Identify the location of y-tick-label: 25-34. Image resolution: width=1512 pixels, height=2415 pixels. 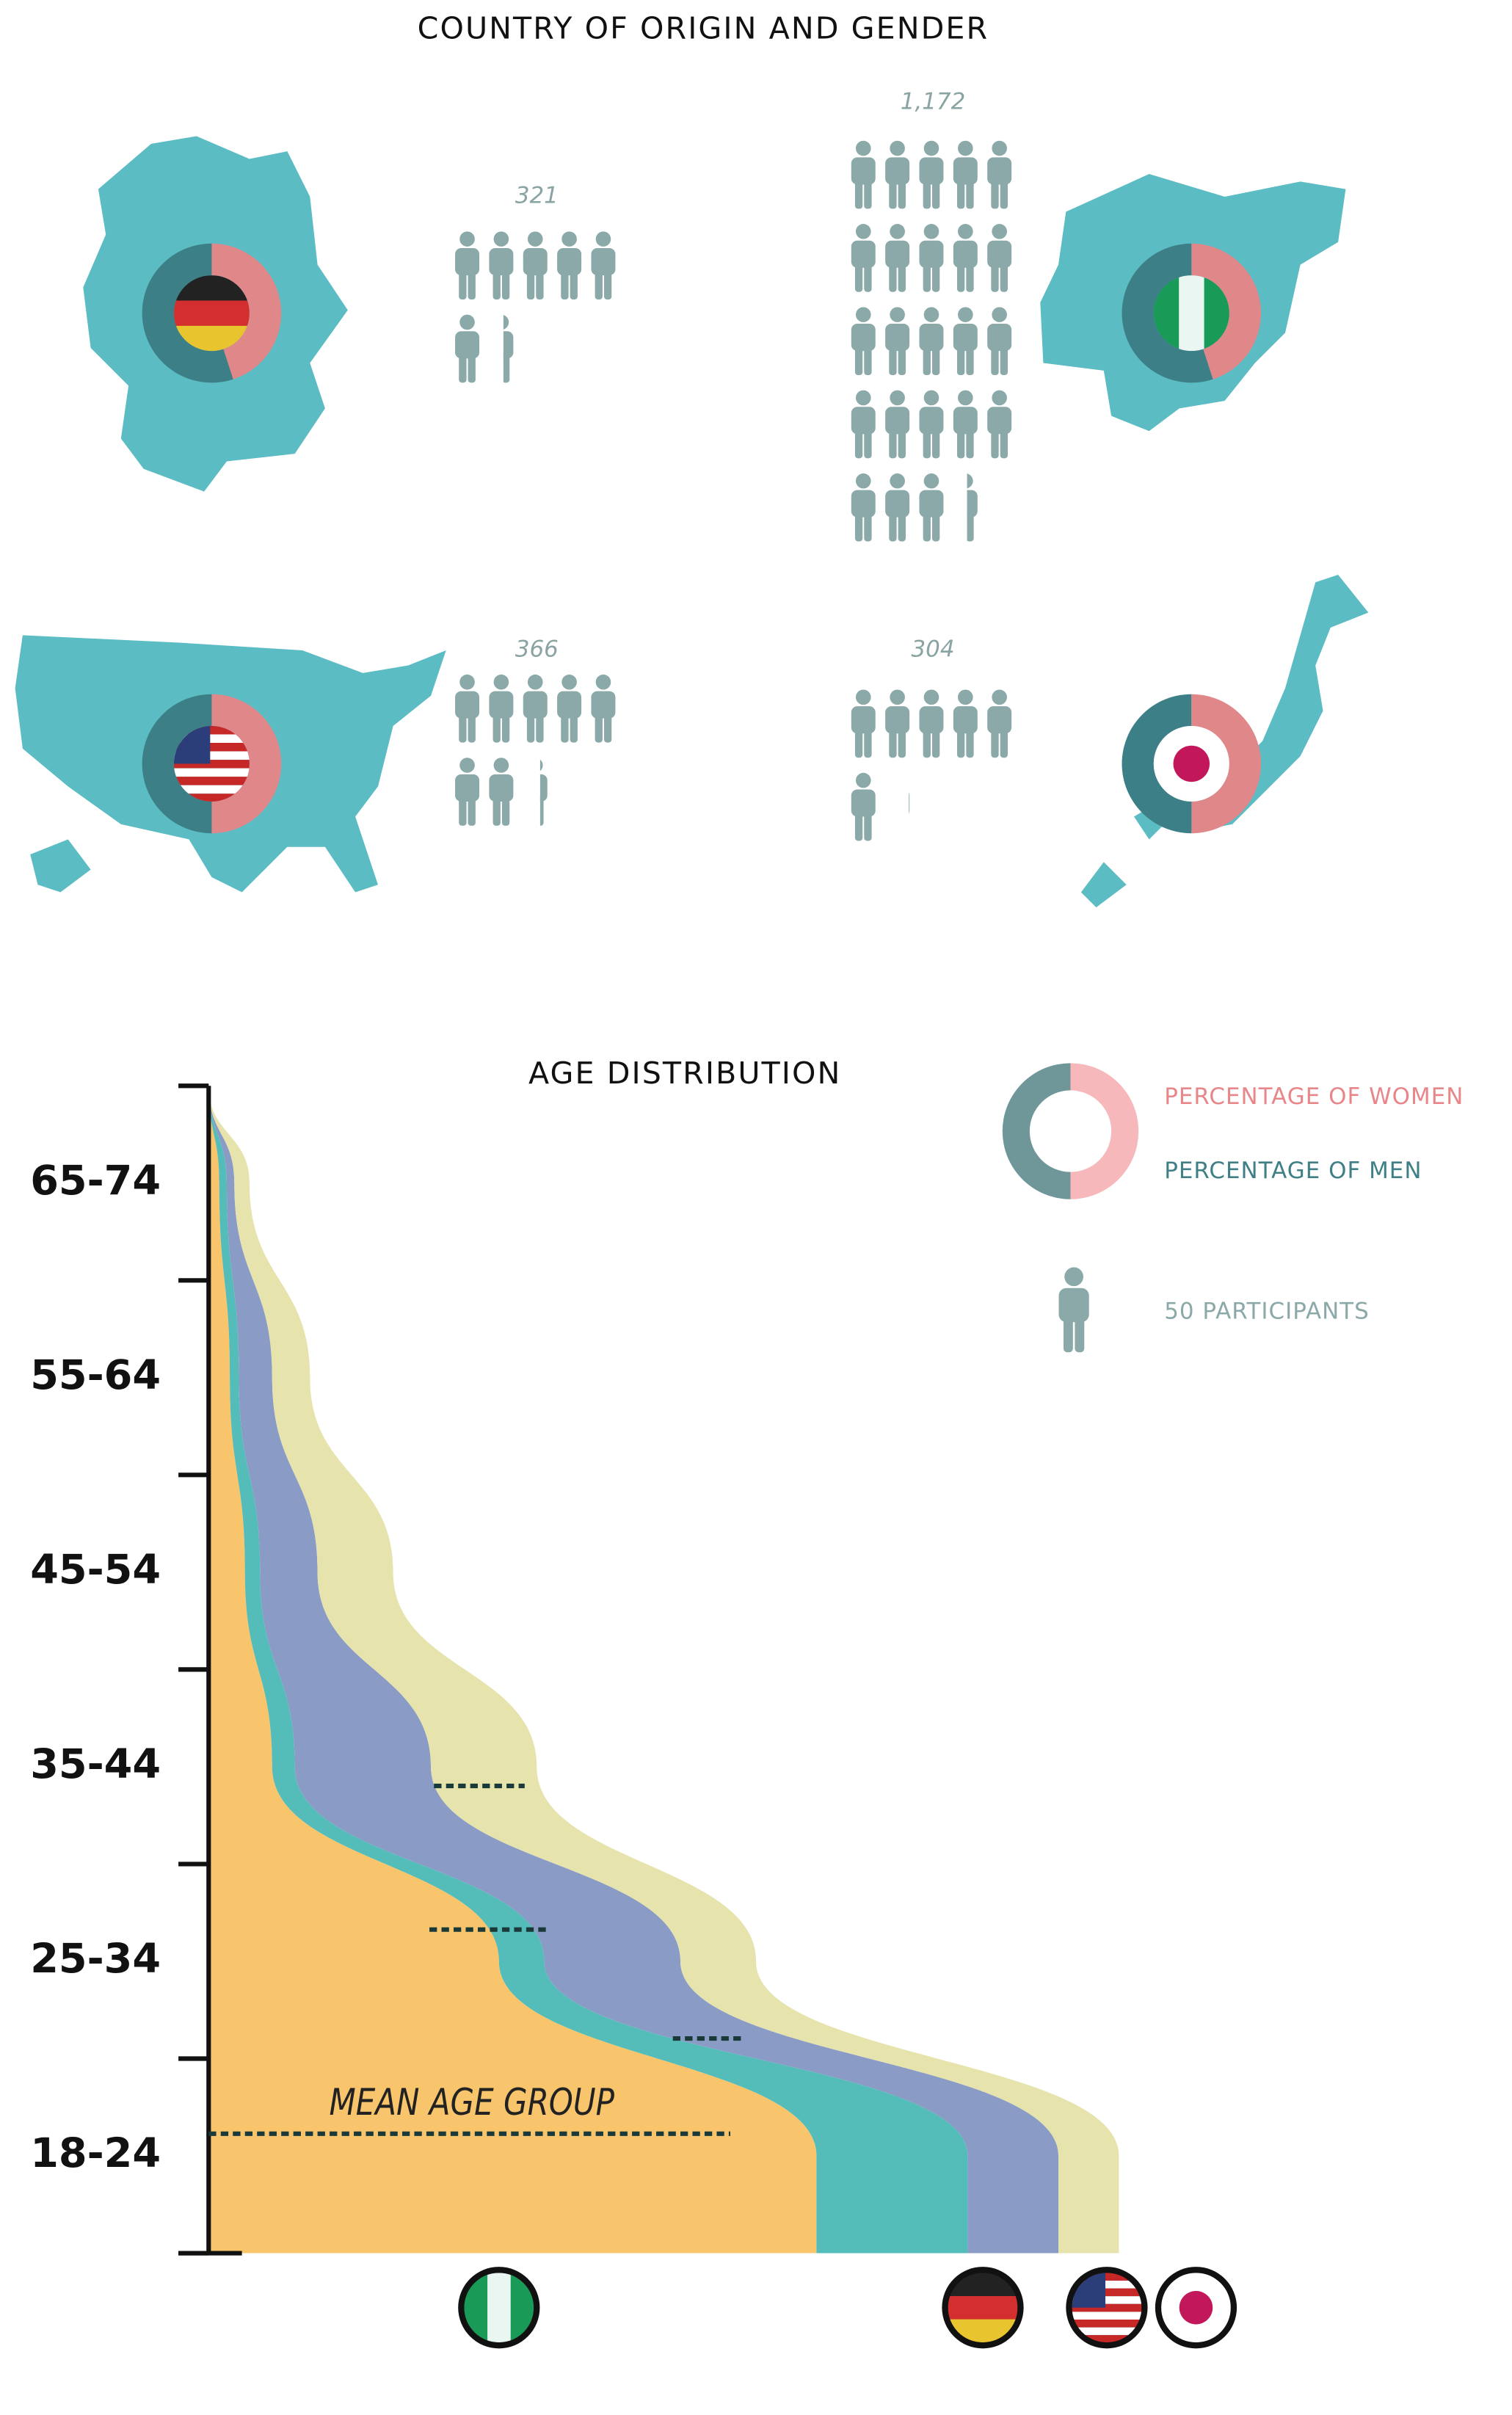
(95, 1959).